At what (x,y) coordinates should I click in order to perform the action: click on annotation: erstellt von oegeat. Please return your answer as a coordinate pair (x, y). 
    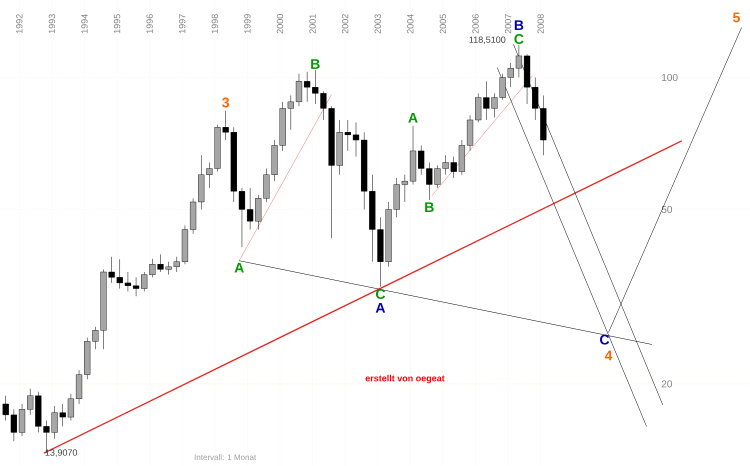
    Looking at the image, I should click on (405, 379).